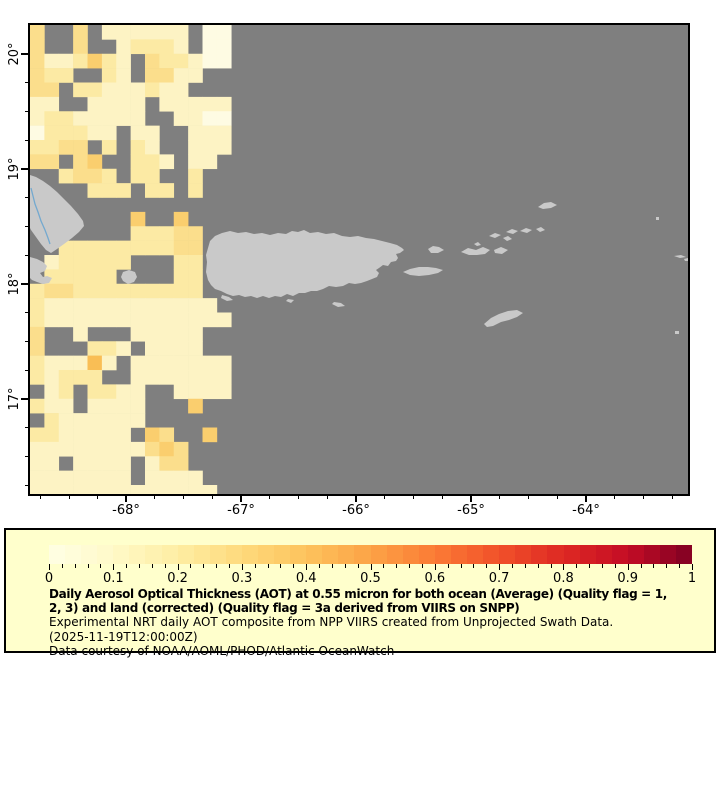  What do you see at coordinates (57, 214) in the screenshot?
I see `land-hispaniola` at bounding box center [57, 214].